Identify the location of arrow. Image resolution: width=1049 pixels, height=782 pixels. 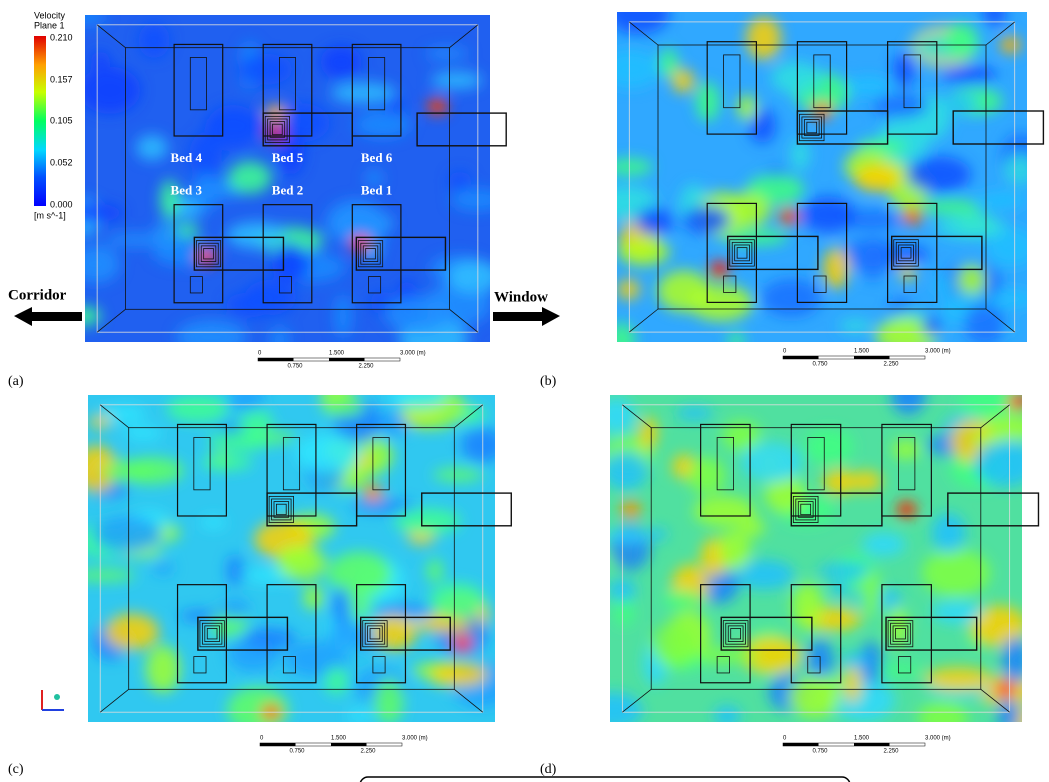
(48, 316).